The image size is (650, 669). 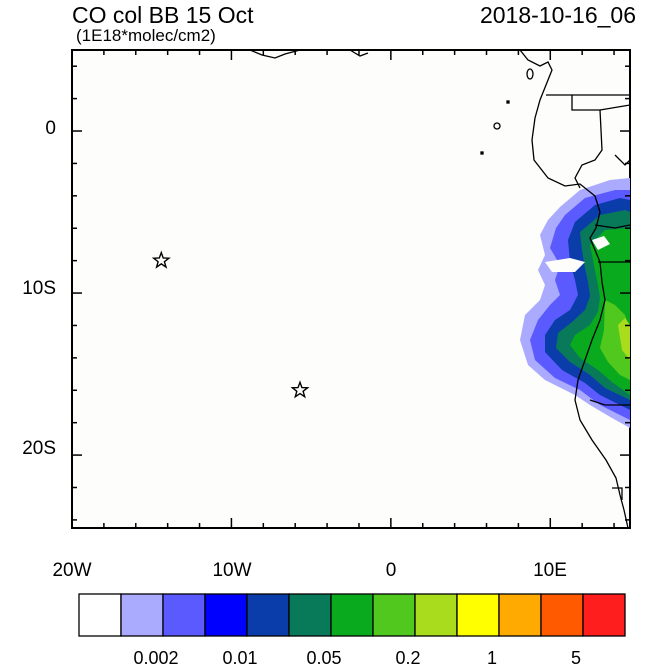 I want to click on lon-label-10w: 10W, so click(x=232, y=570).